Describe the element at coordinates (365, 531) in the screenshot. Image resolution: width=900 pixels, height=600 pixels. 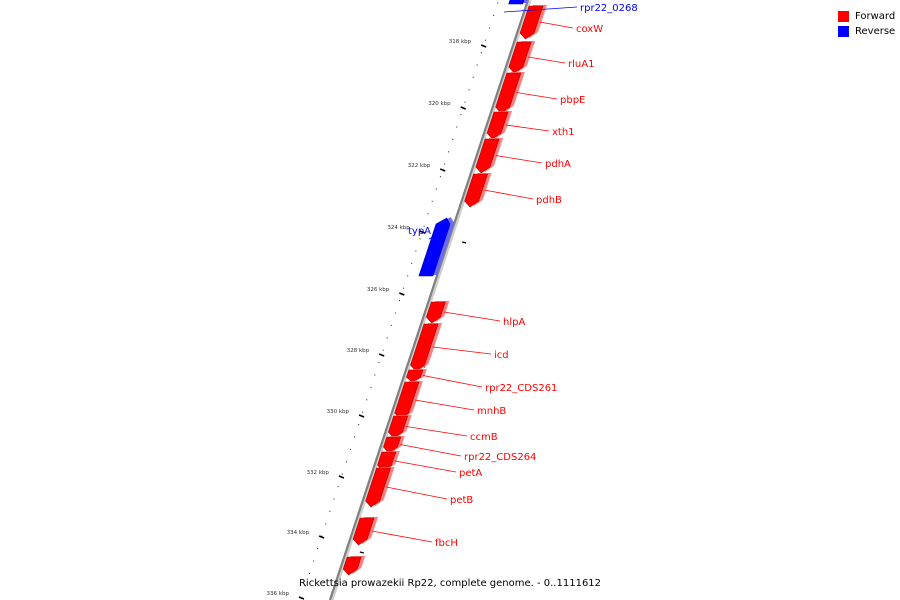
I see `gene-feature-fbcH` at that location.